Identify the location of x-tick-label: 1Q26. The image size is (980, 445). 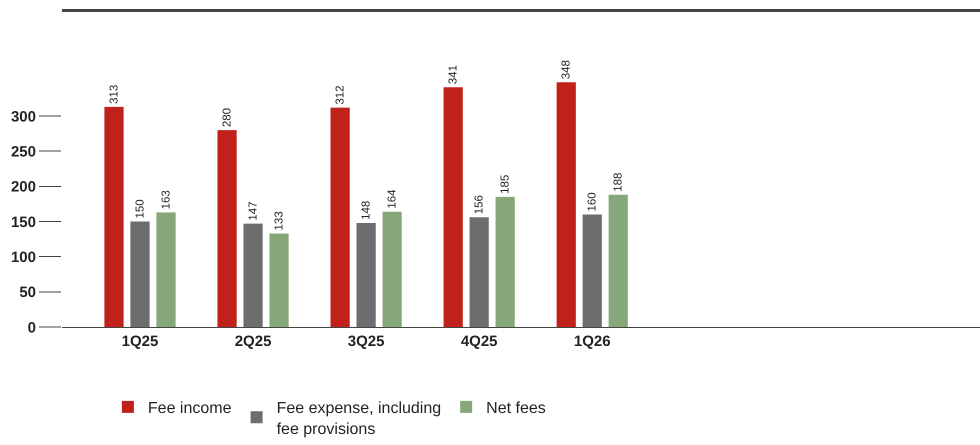
(592, 341).